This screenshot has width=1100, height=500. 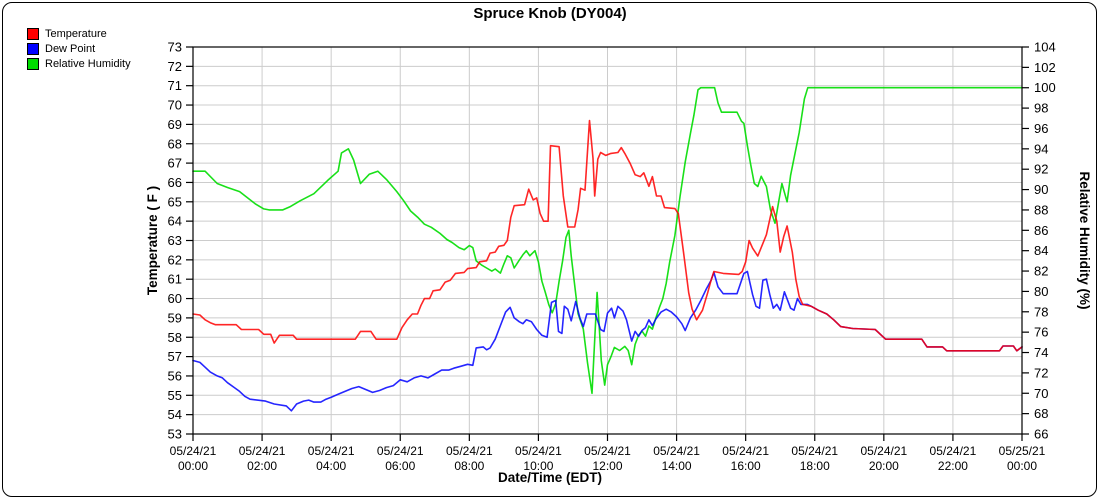 What do you see at coordinates (1045, 87) in the screenshot?
I see `y-right-tick-label: 100` at bounding box center [1045, 87].